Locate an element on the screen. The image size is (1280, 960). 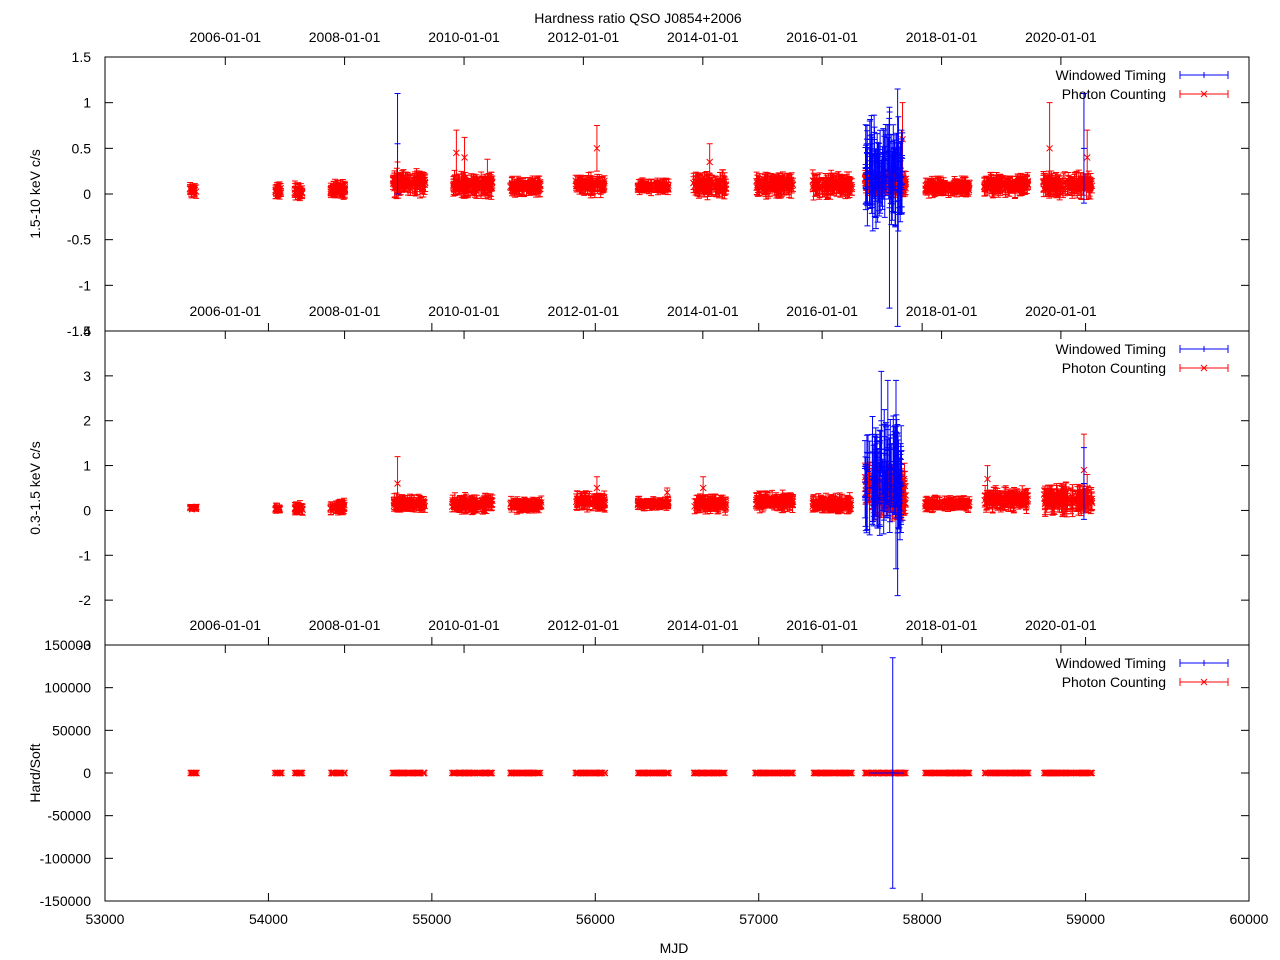
date-tick-label: 2014-01-01 is located at coordinates (703, 625).